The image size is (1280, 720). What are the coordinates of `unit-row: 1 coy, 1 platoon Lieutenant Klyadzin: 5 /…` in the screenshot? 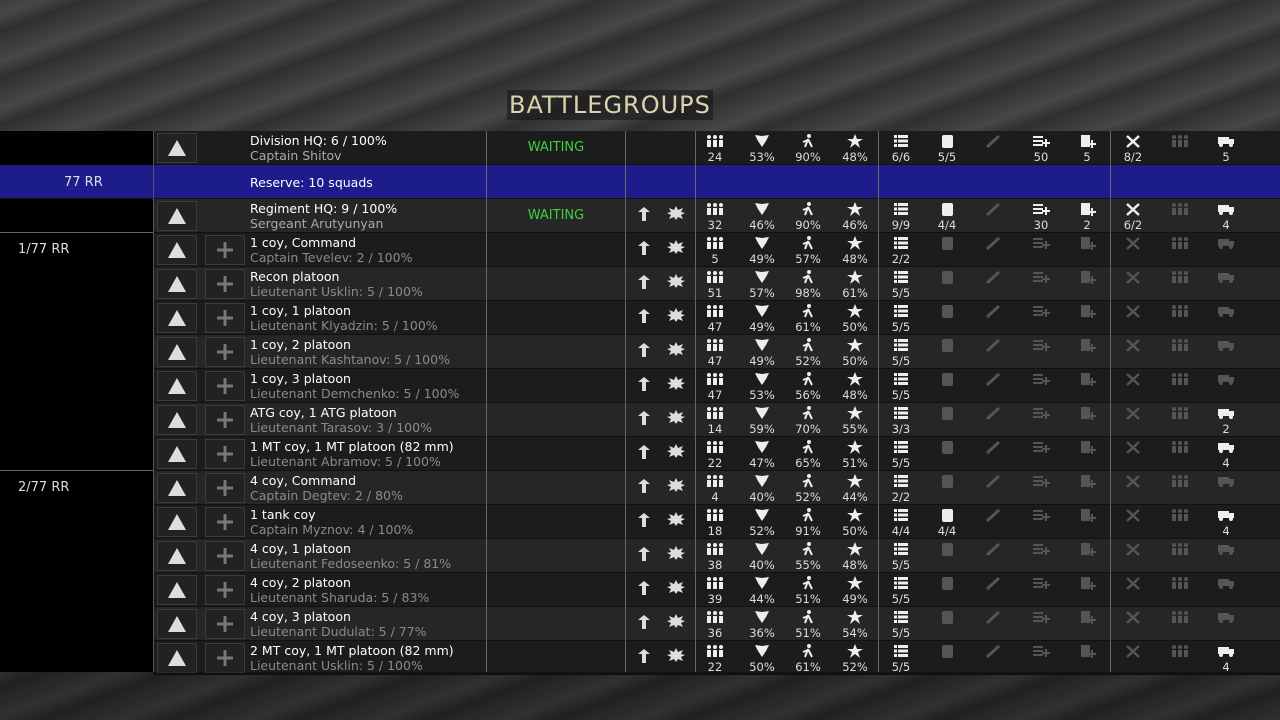 It's located at (716, 318).